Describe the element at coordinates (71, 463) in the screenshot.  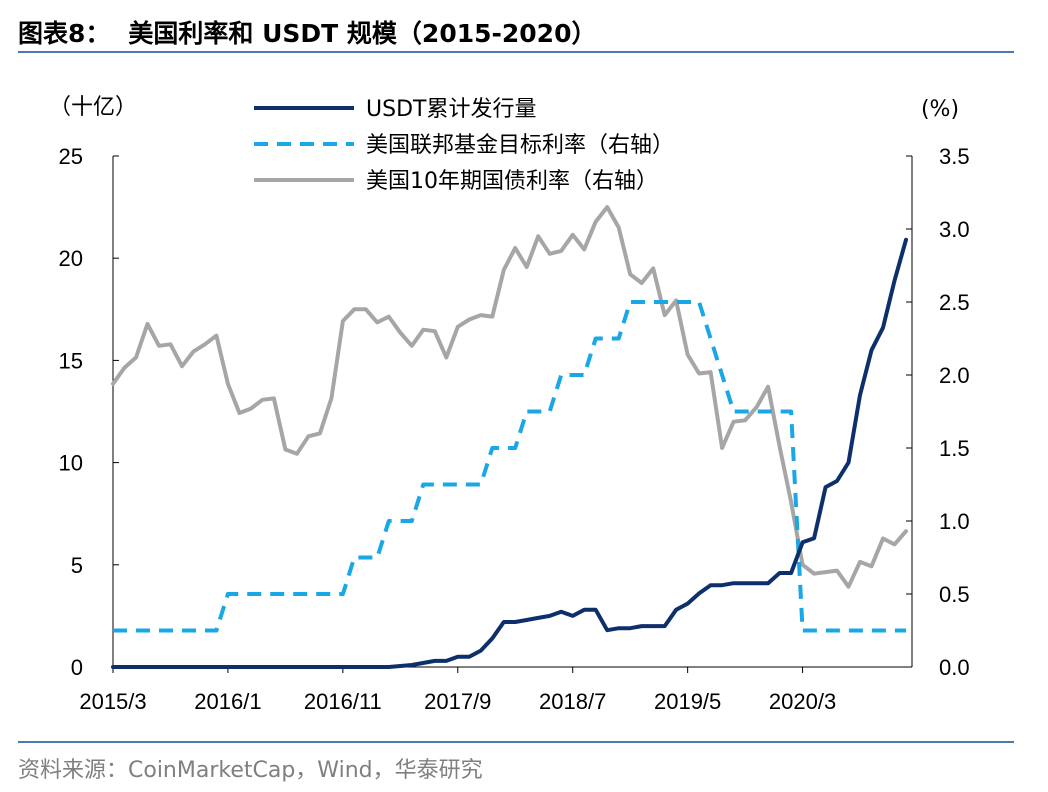
I see `left-tick-label: 10` at that location.